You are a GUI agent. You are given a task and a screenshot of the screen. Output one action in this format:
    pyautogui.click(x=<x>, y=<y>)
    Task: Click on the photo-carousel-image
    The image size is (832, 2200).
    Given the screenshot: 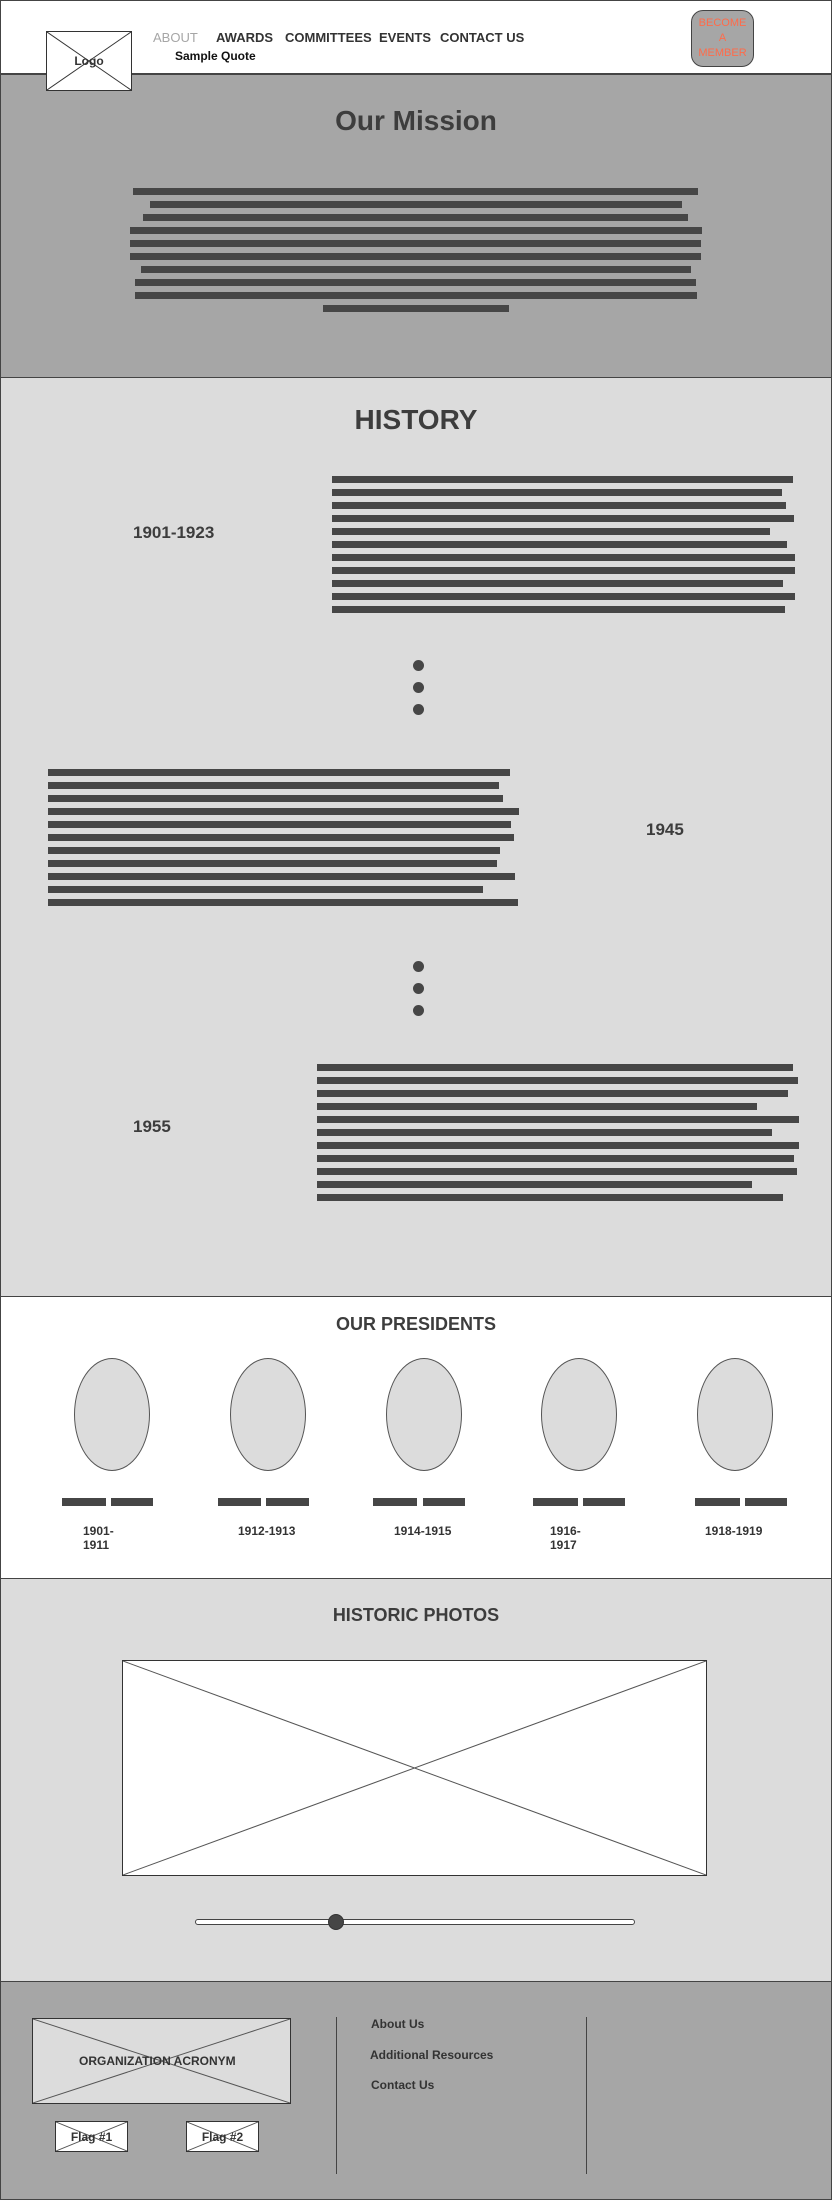 What is the action you would take?
    pyautogui.click(x=414, y=1768)
    